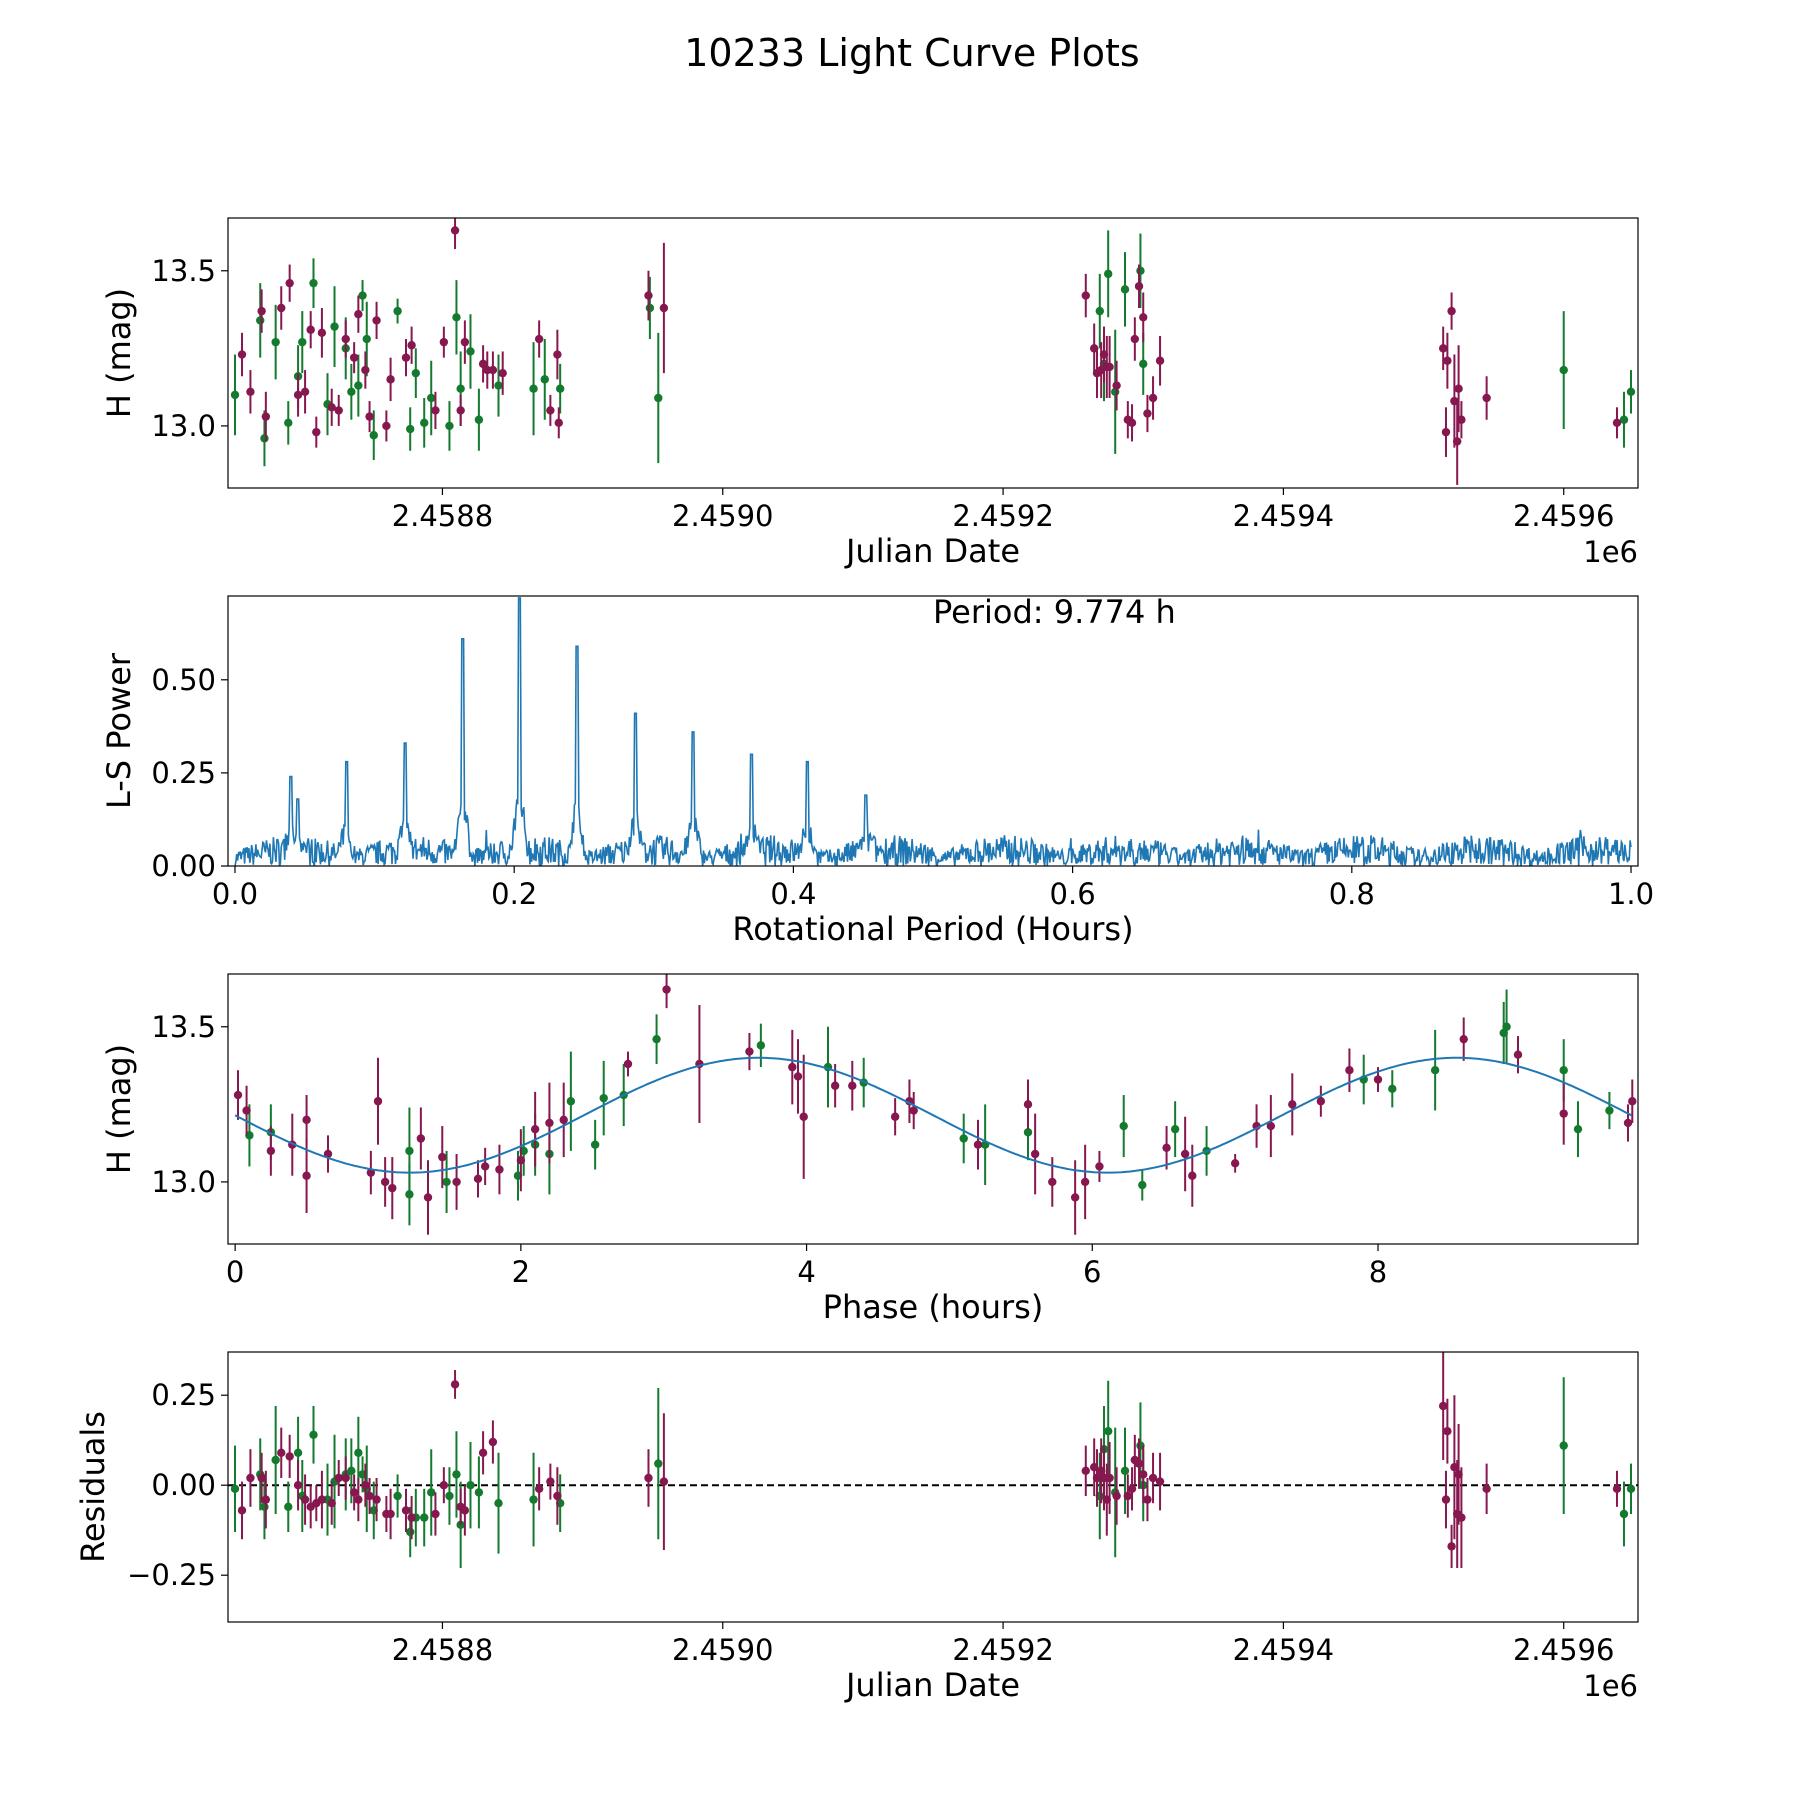  I want to click on x-tick-label: 4, so click(806, 1272).